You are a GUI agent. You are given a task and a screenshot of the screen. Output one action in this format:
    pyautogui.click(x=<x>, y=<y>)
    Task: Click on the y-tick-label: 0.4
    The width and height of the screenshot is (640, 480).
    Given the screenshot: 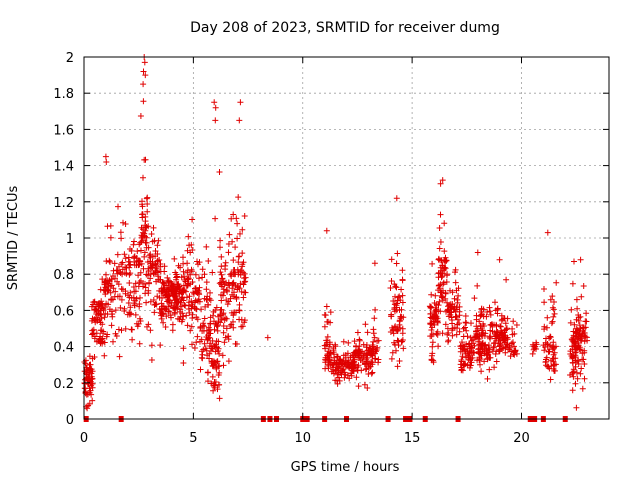 What is the action you would take?
    pyautogui.click(x=63, y=348)
    